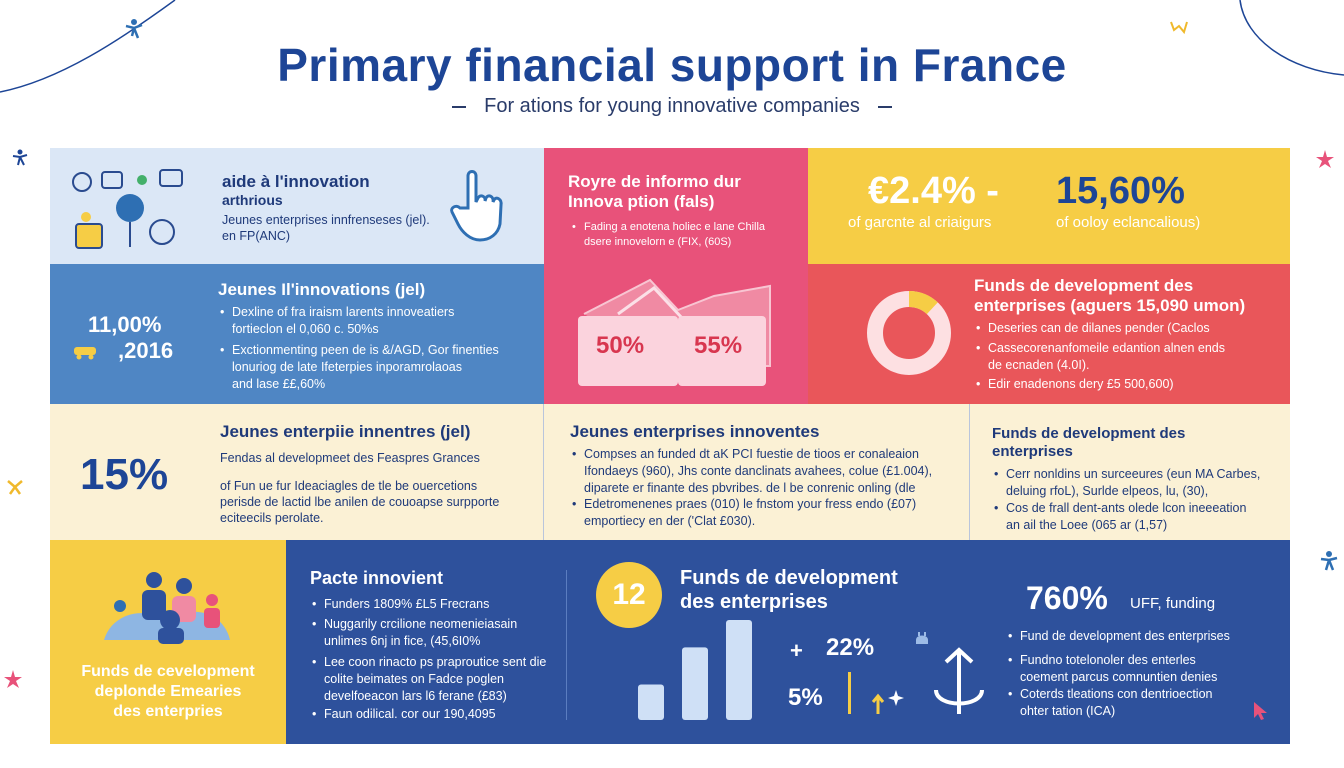 The width and height of the screenshot is (1344, 768). What do you see at coordinates (566, 645) in the screenshot?
I see `divider` at bounding box center [566, 645].